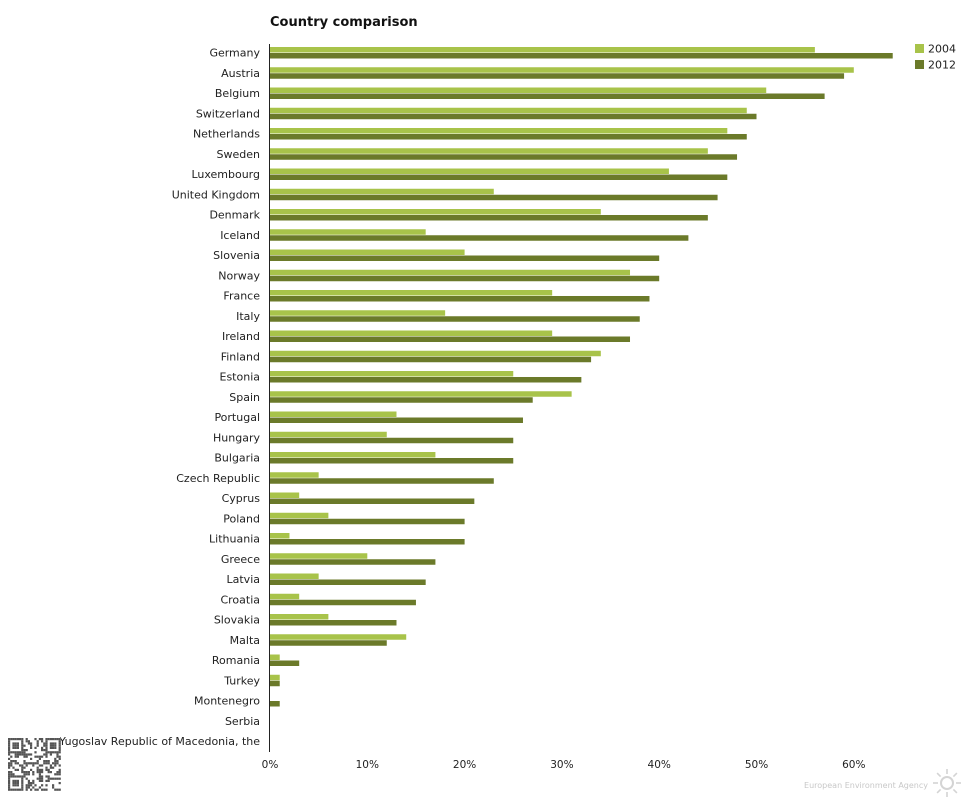 The height and width of the screenshot is (800, 975). I want to click on category-label-austria: Austria, so click(240, 73).